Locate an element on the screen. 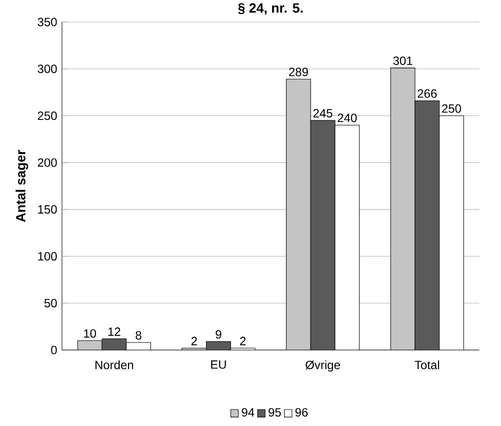 This screenshot has width=501, height=426. data-label: 245 is located at coordinates (322, 113).